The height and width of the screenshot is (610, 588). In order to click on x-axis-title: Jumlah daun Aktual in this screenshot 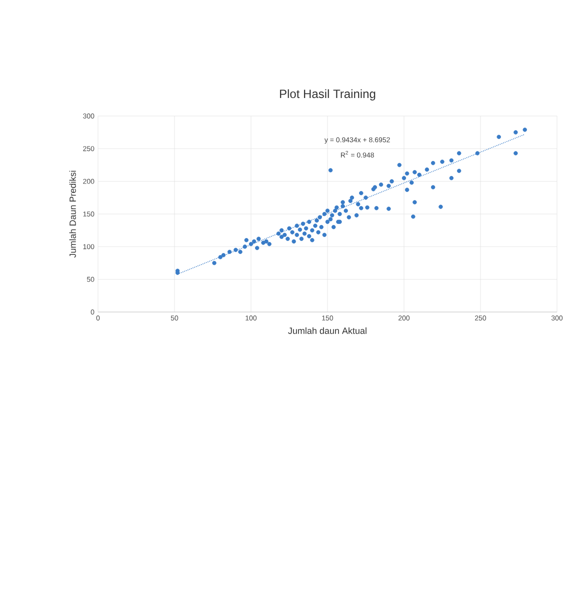, I will do `click(327, 330)`.